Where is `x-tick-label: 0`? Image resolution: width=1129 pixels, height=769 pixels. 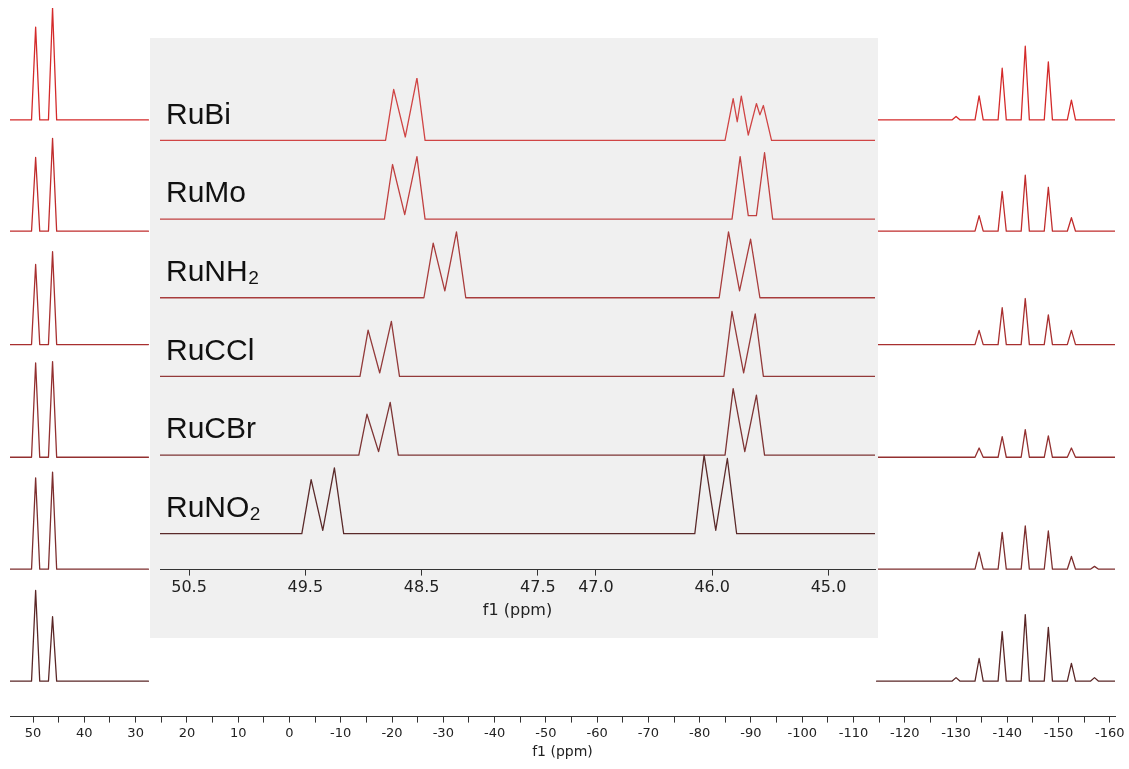
x-tick-label: 0 is located at coordinates (289, 732).